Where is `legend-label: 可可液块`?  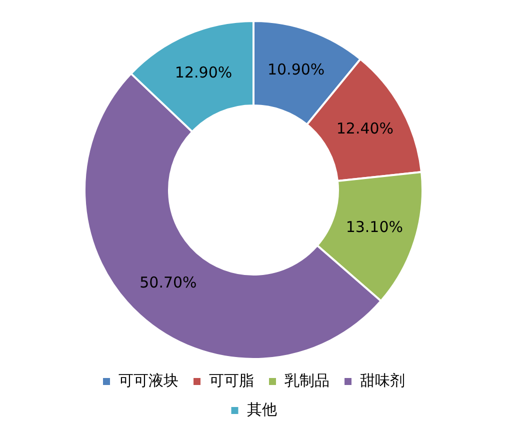 legend-label: 可可液块 is located at coordinates (148, 380).